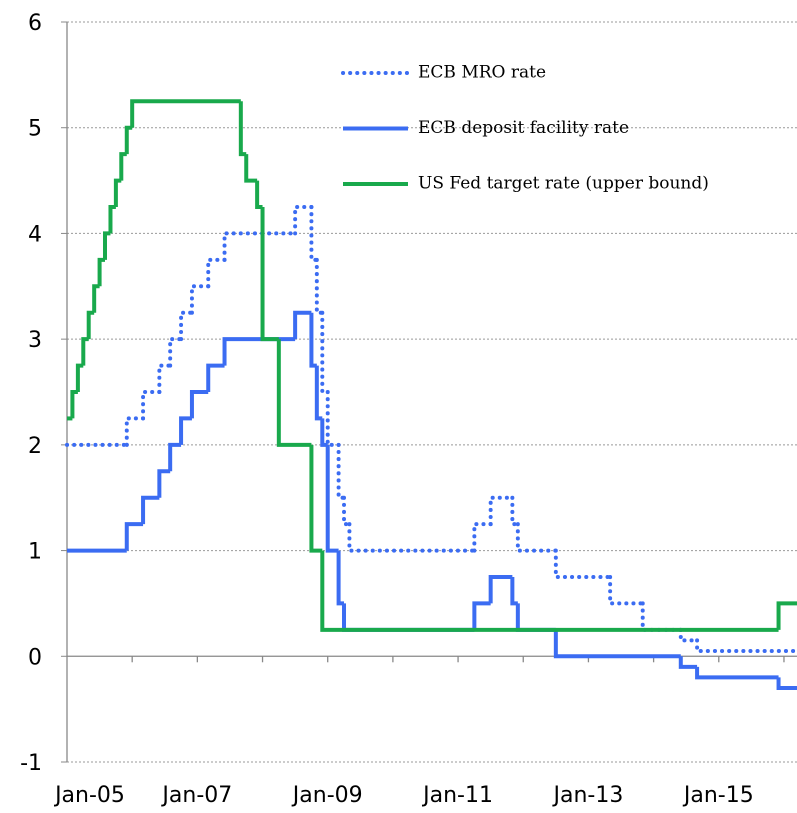 The height and width of the screenshot is (813, 797). I want to click on y-tick-label: 1, so click(35, 552).